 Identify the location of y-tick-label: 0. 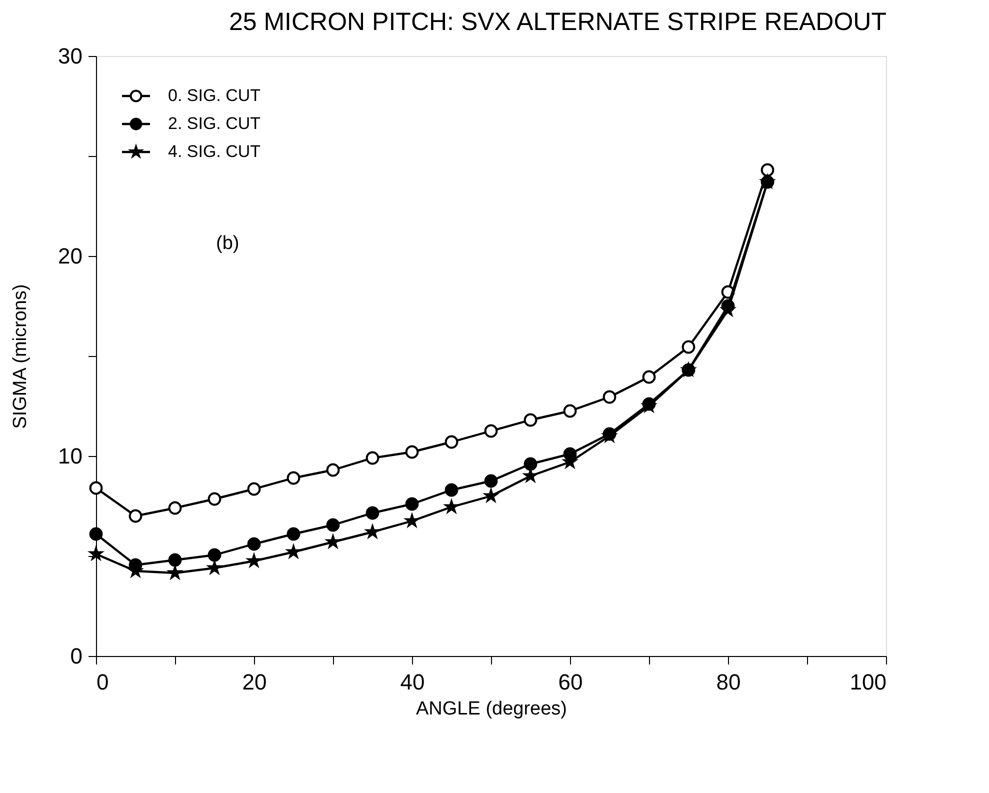
(76, 656).